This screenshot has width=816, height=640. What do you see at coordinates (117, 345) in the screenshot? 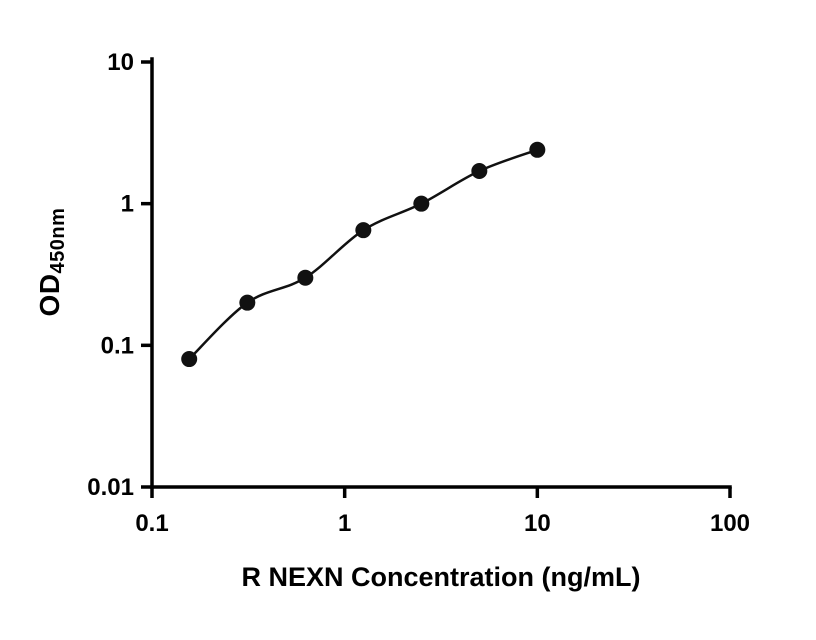
I see `y-tick-label: 0.1` at bounding box center [117, 345].